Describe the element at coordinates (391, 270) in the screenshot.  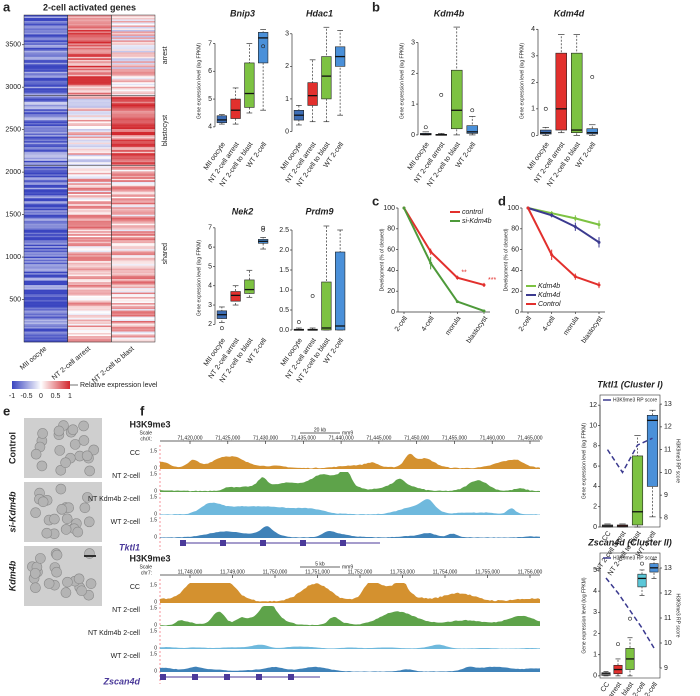
I see `y-tick-label: 40` at that location.